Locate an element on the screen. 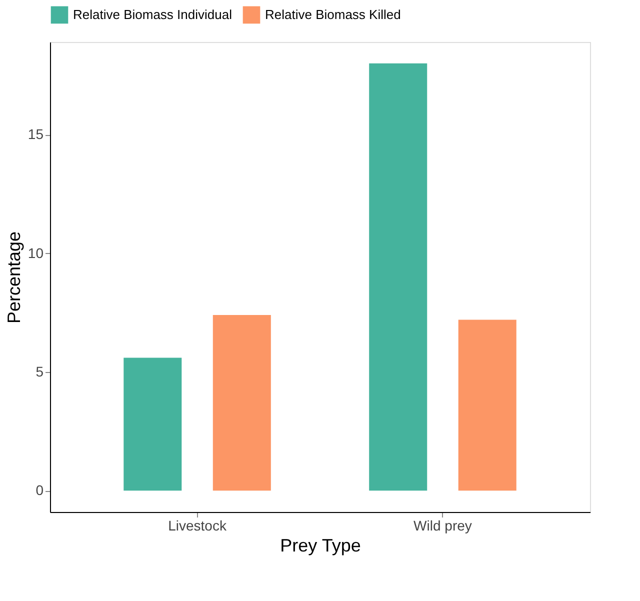  legend-label: Relative Biomass Individual is located at coordinates (152, 14).